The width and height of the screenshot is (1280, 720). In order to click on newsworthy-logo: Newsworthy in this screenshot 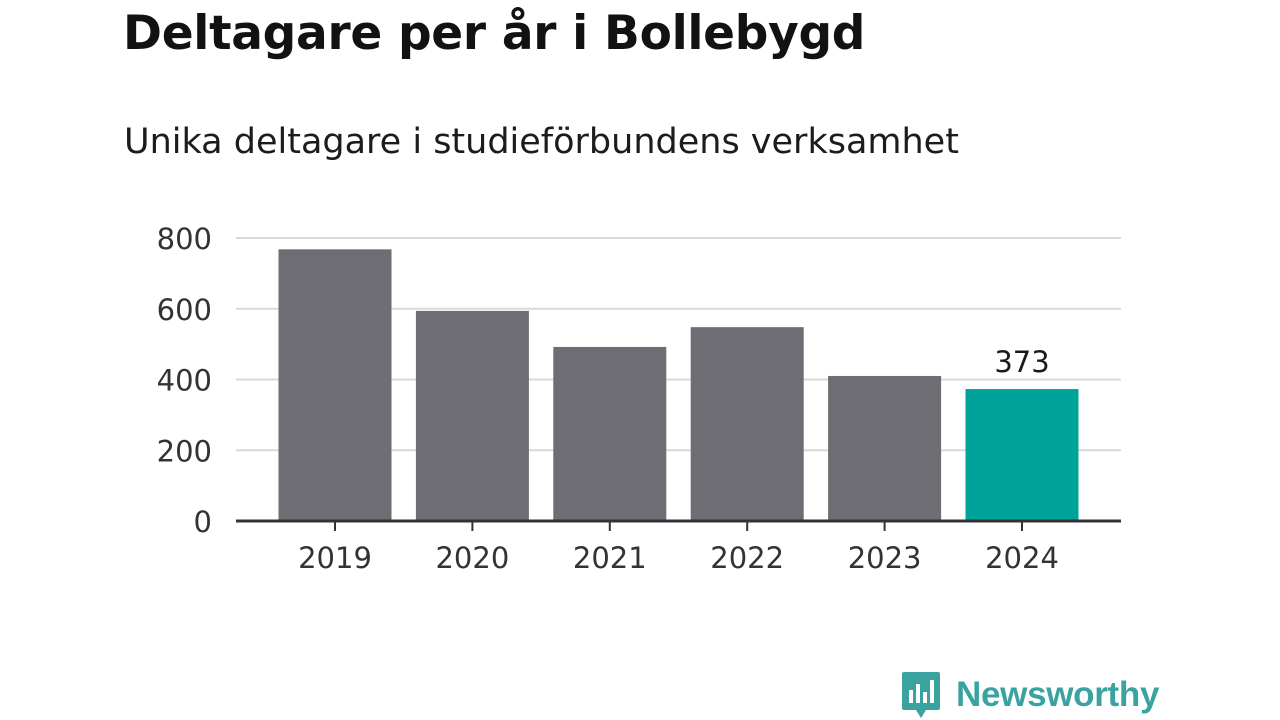, I will do `click(1029, 695)`.